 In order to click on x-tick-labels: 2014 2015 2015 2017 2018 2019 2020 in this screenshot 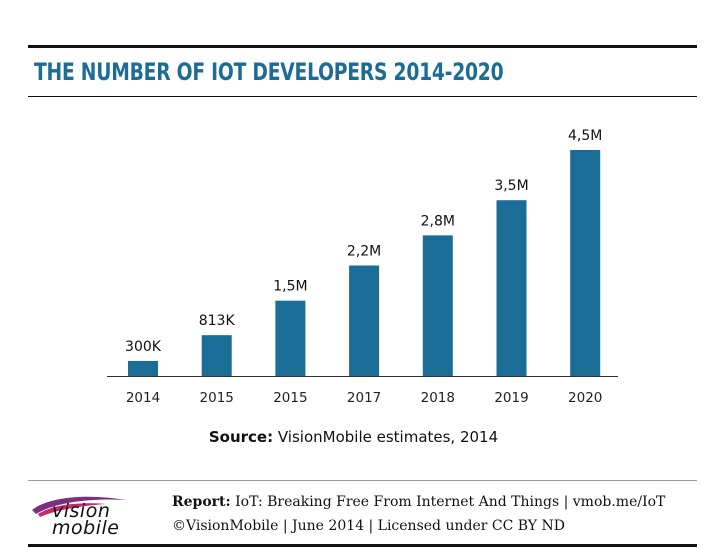, I will do `click(364, 398)`.